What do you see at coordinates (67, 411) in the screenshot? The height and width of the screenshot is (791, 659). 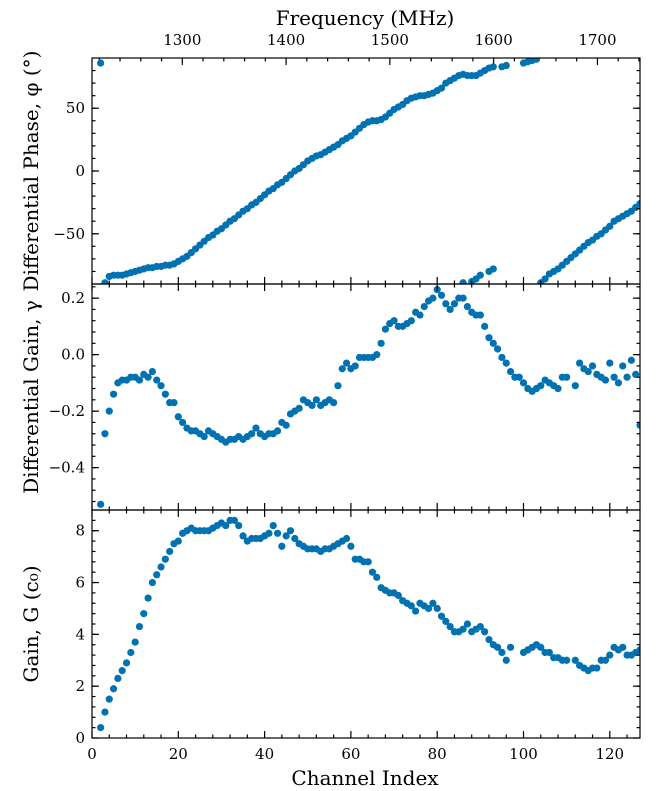 I see `diffgain-ytick-label: −0.2` at bounding box center [67, 411].